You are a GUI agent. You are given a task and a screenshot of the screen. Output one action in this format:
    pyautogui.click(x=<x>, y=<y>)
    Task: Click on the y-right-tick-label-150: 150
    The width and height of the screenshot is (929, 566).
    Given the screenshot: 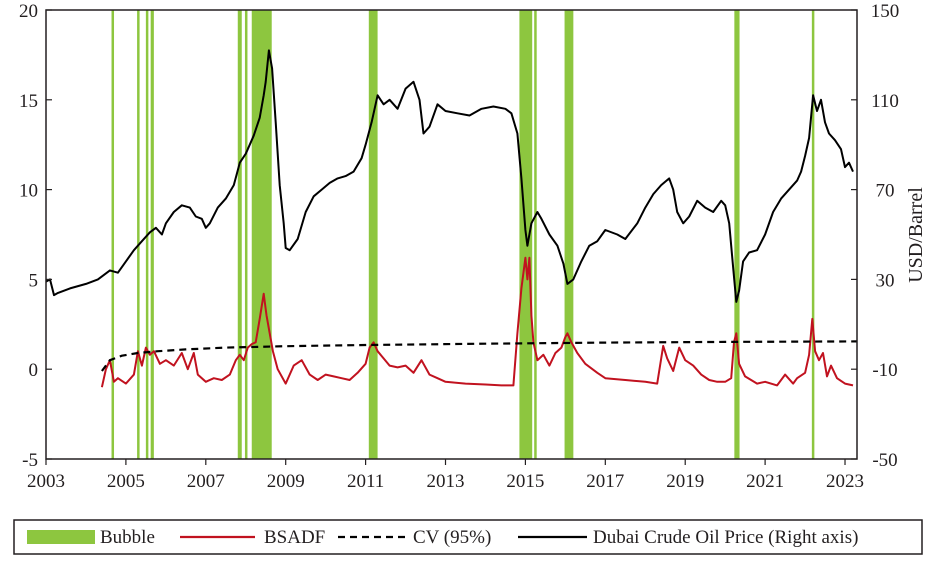 What is the action you would take?
    pyautogui.click(x=885, y=11)
    